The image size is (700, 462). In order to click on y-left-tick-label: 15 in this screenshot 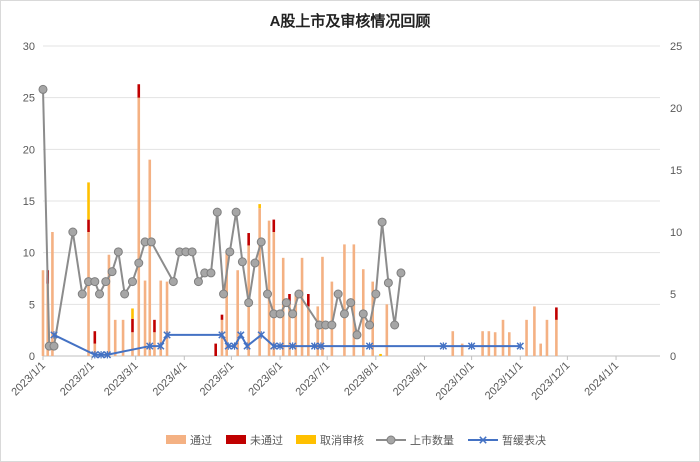, I will do `click(29, 202)`.